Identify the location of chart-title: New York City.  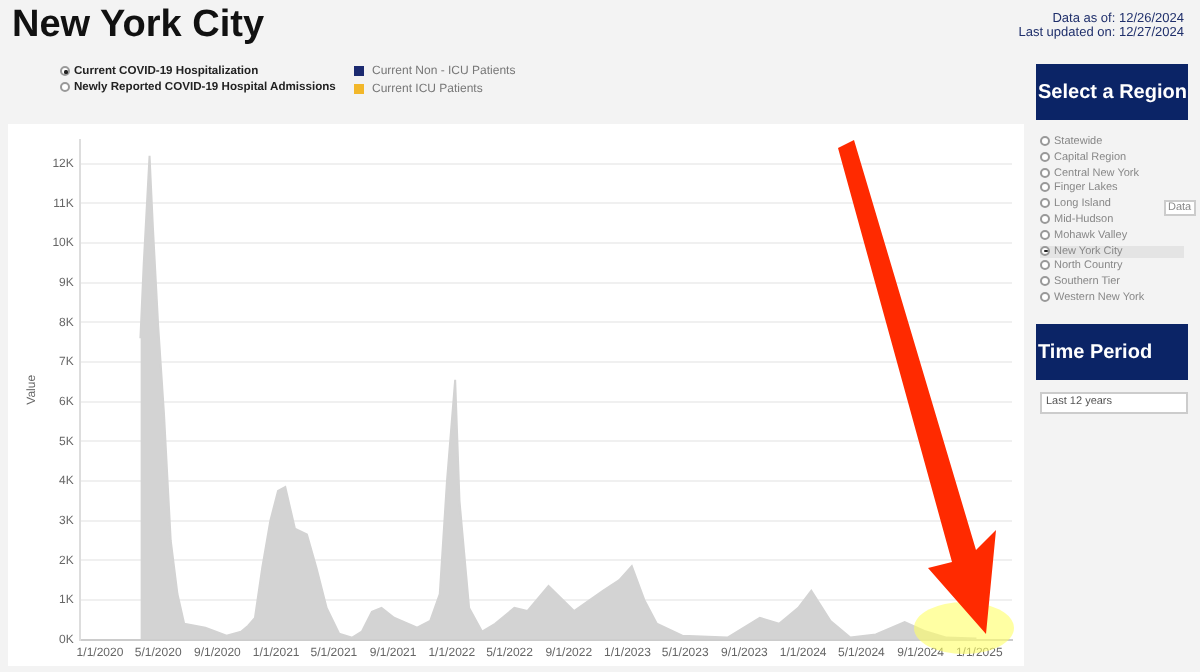
(138, 26).